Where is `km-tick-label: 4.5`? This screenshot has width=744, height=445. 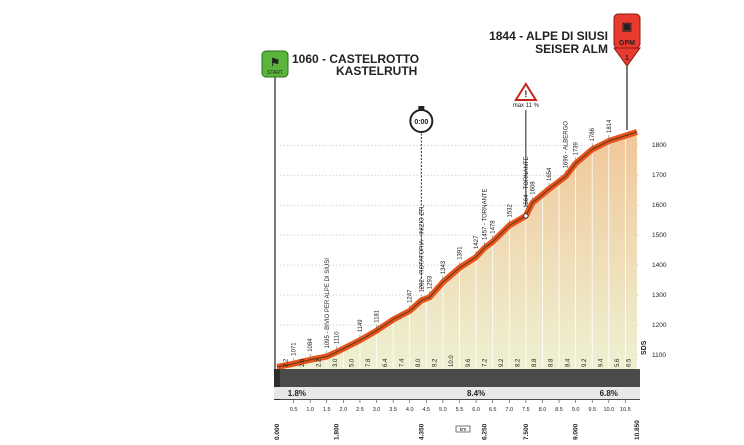
km-tick-label: 4.5 is located at coordinates (426, 410).